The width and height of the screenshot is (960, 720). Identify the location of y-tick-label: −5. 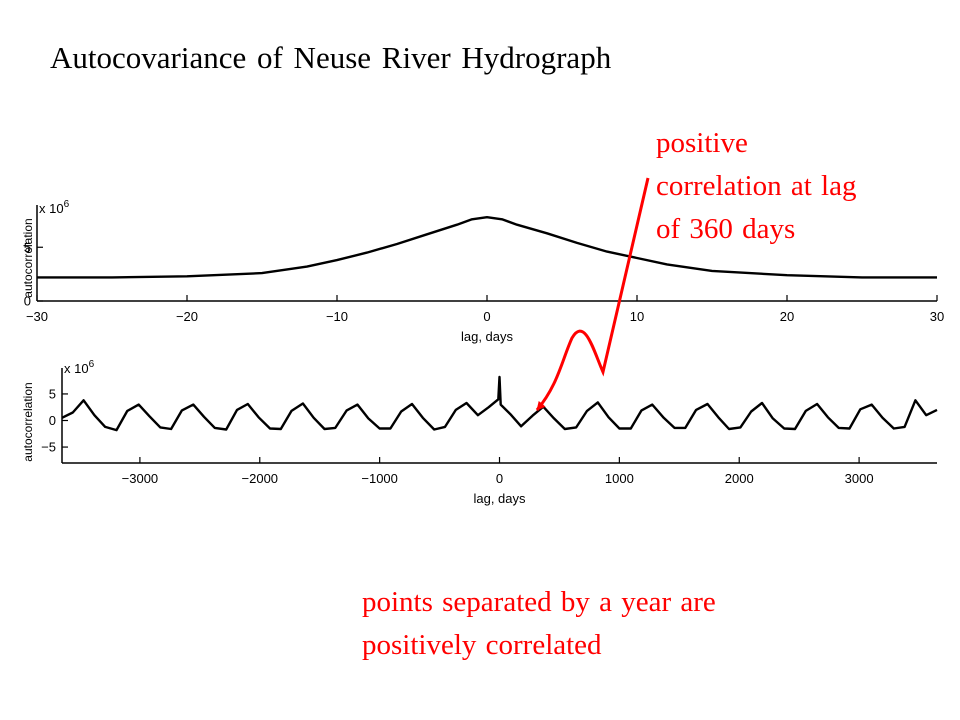
(48, 447).